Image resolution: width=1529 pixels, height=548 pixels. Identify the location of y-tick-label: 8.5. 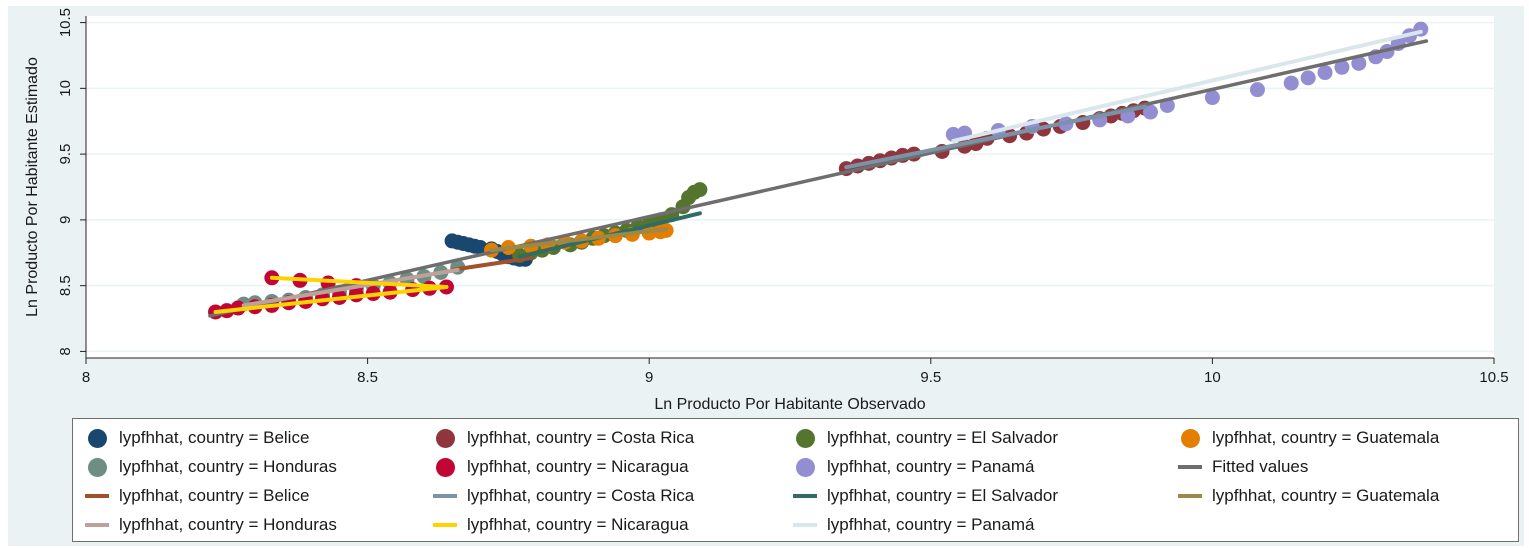
(65, 285).